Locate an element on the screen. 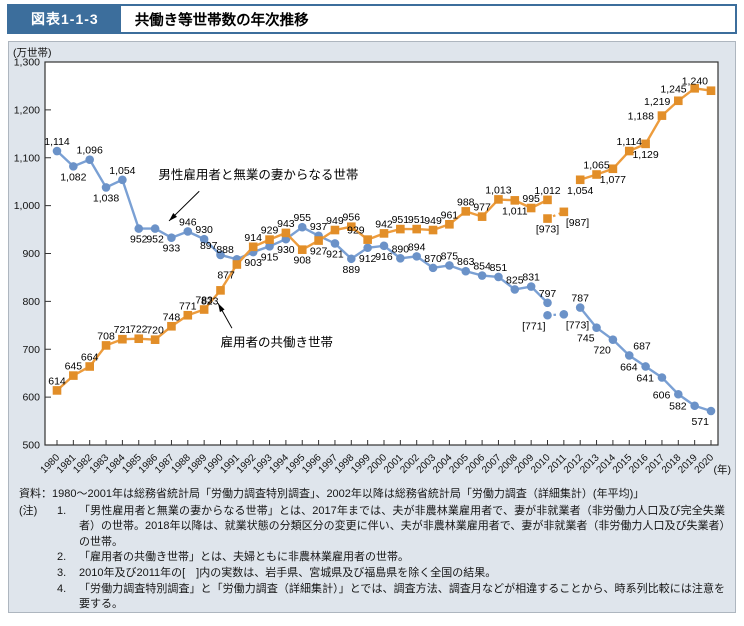 The width and height of the screenshot is (744, 626). data-label: 1,082 is located at coordinates (73, 177).